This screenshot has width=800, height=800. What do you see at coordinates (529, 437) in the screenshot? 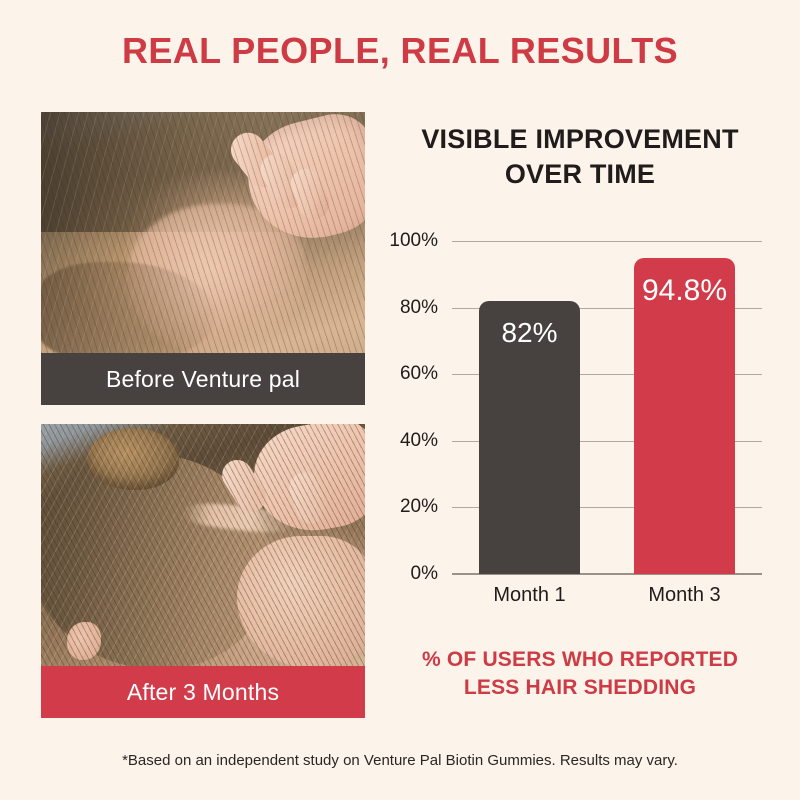
I see `chart-bar: 82%` at bounding box center [529, 437].